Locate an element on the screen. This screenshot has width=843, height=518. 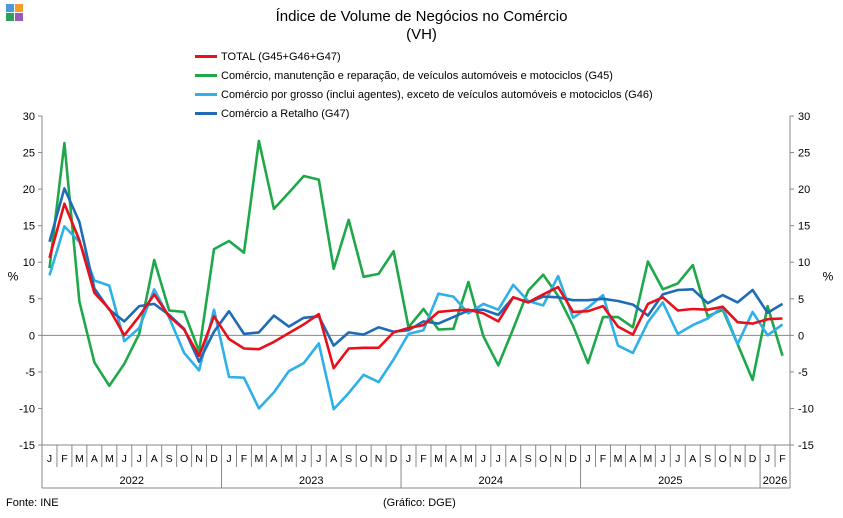
legend-label-total: TOTAL (G45+G46+G47) is located at coordinates (281, 56).